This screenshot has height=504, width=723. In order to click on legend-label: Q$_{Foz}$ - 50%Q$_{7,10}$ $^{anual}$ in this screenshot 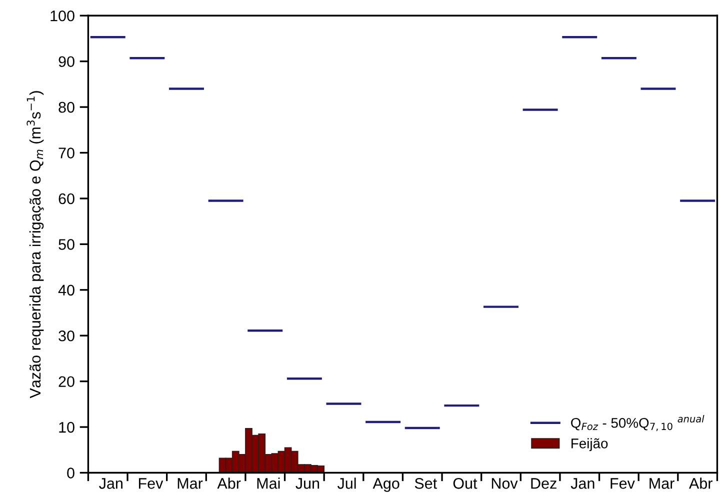, I will do `click(637, 423)`.